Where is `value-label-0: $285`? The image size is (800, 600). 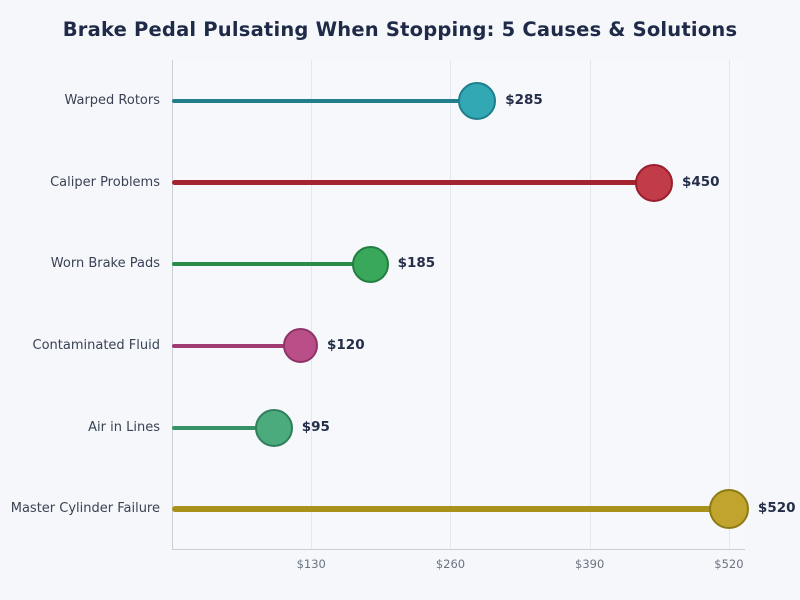 value-label-0: $285 is located at coordinates (524, 99).